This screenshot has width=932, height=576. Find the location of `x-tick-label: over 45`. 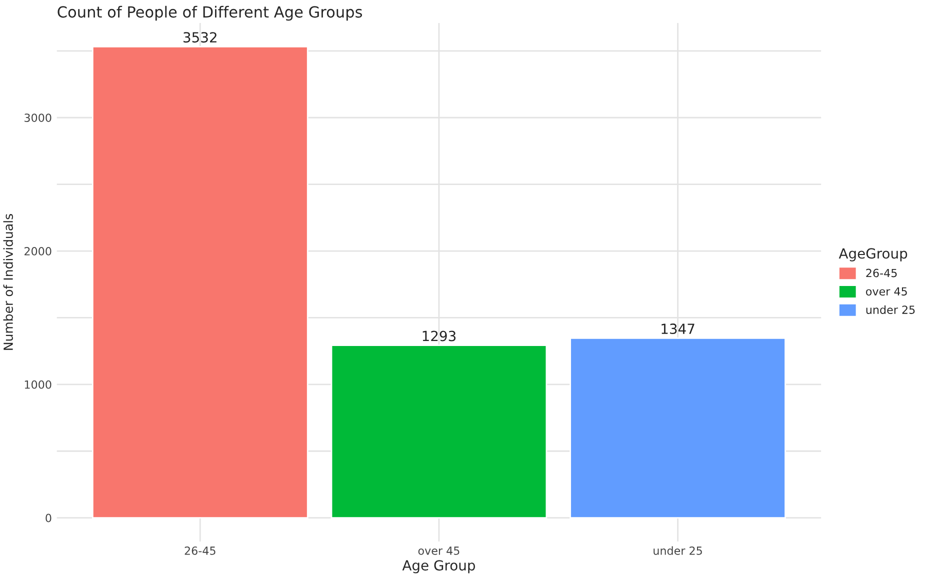

x-tick-label: over 45 is located at coordinates (439, 550).